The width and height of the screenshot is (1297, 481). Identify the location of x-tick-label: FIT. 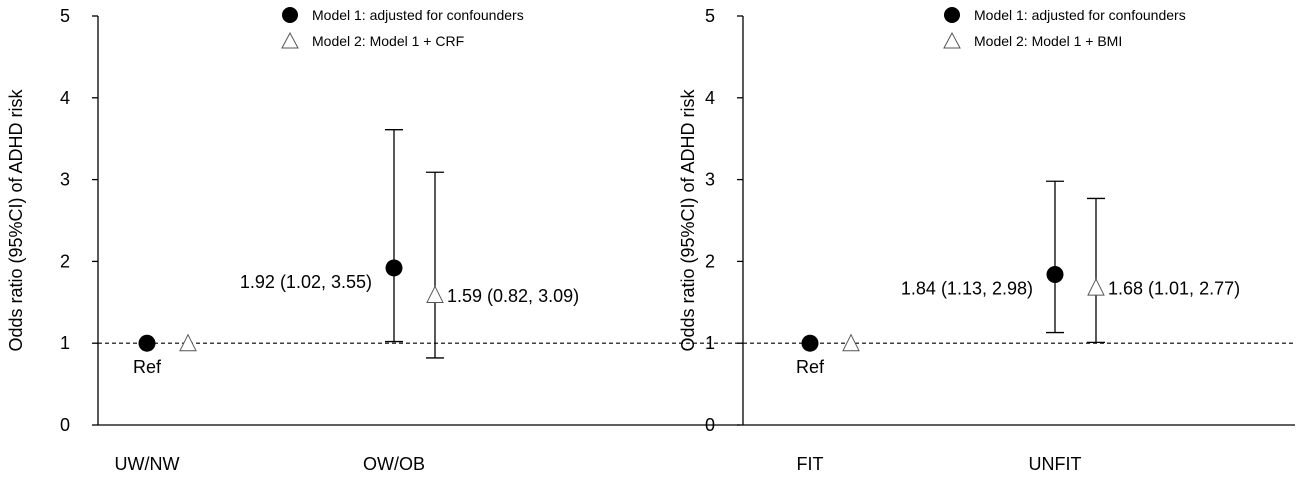
(810, 464).